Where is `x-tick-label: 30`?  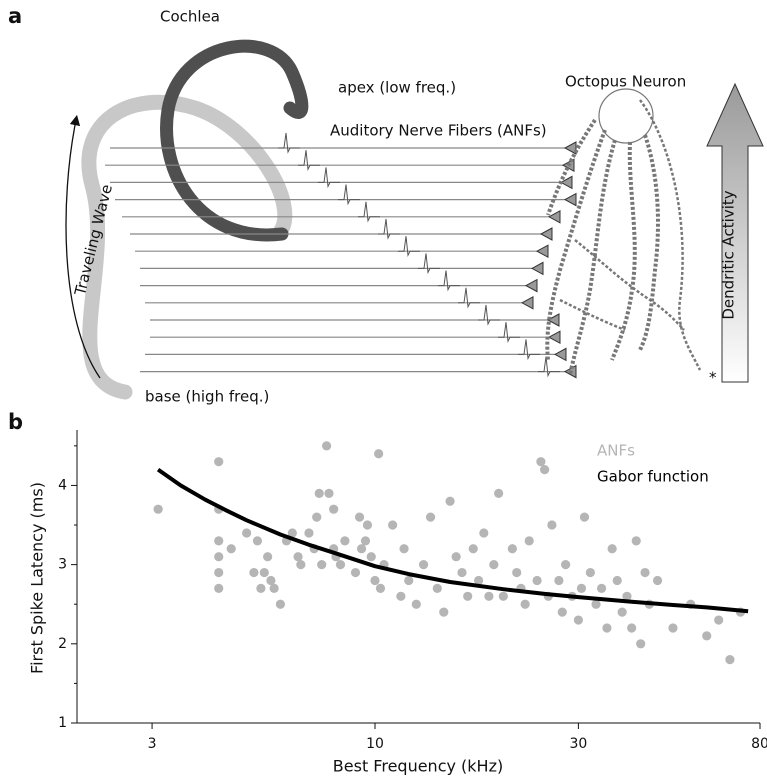
x-tick-label: 30 is located at coordinates (578, 744).